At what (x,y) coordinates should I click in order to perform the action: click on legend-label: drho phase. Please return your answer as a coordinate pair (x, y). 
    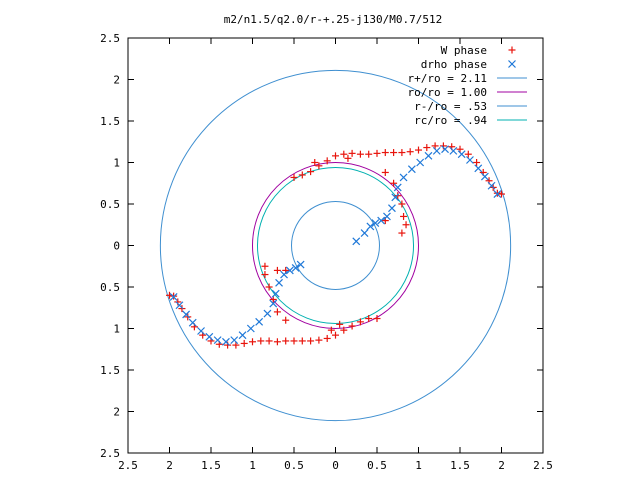
    Looking at the image, I should click on (454, 64).